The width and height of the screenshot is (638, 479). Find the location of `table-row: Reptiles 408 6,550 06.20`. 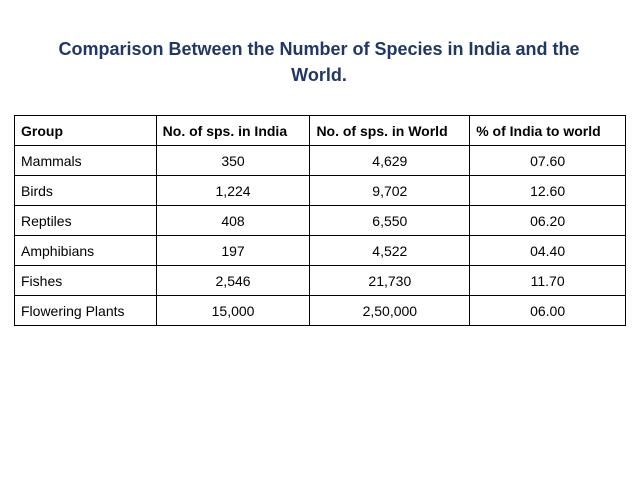

table-row: Reptiles 408 6,550 06.20 is located at coordinates (320, 220).